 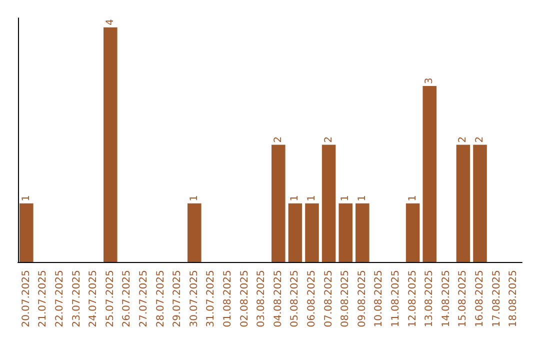 What do you see at coordinates (362, 299) in the screenshot?
I see `x-tick-label: 09.08.2025` at bounding box center [362, 299].